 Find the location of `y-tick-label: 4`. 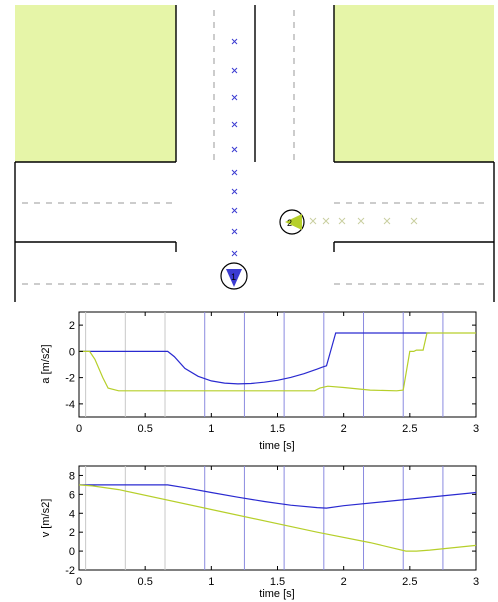

y-tick-label: 4 is located at coordinates (72, 514).